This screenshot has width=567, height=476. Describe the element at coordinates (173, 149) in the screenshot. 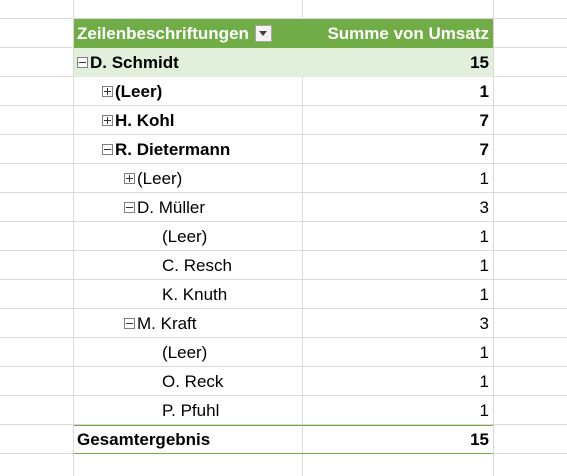

I see `pivot-row-text: R. Dietermann` at that location.